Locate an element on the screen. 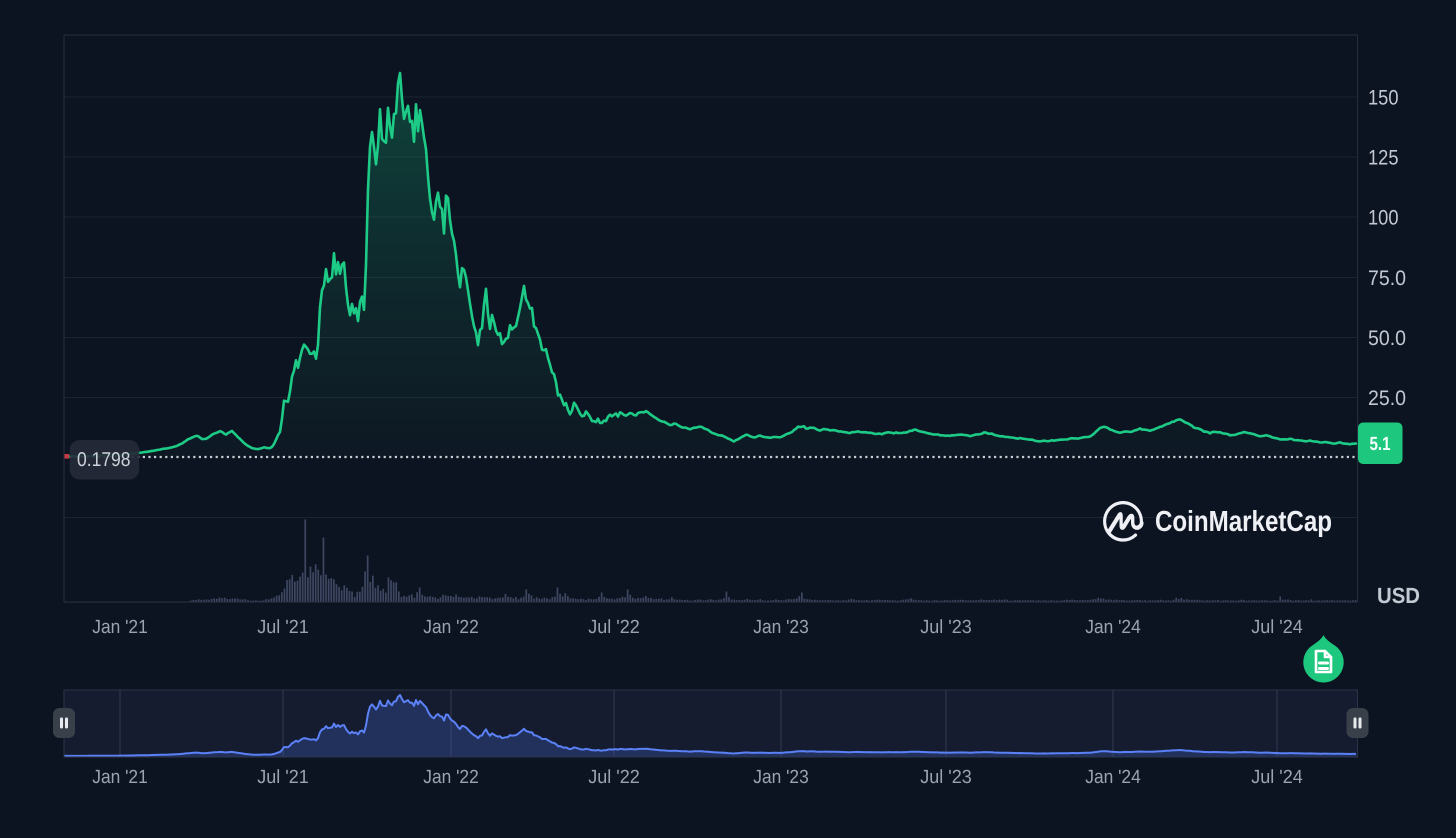  svg-text: 150 is located at coordinates (1383, 98).